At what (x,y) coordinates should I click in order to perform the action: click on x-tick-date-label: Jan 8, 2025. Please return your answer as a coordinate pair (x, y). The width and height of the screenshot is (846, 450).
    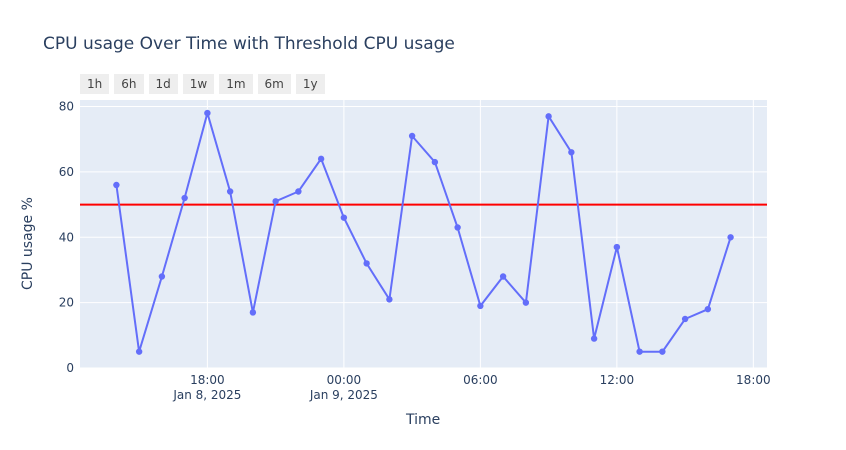
    Looking at the image, I should click on (206, 395).